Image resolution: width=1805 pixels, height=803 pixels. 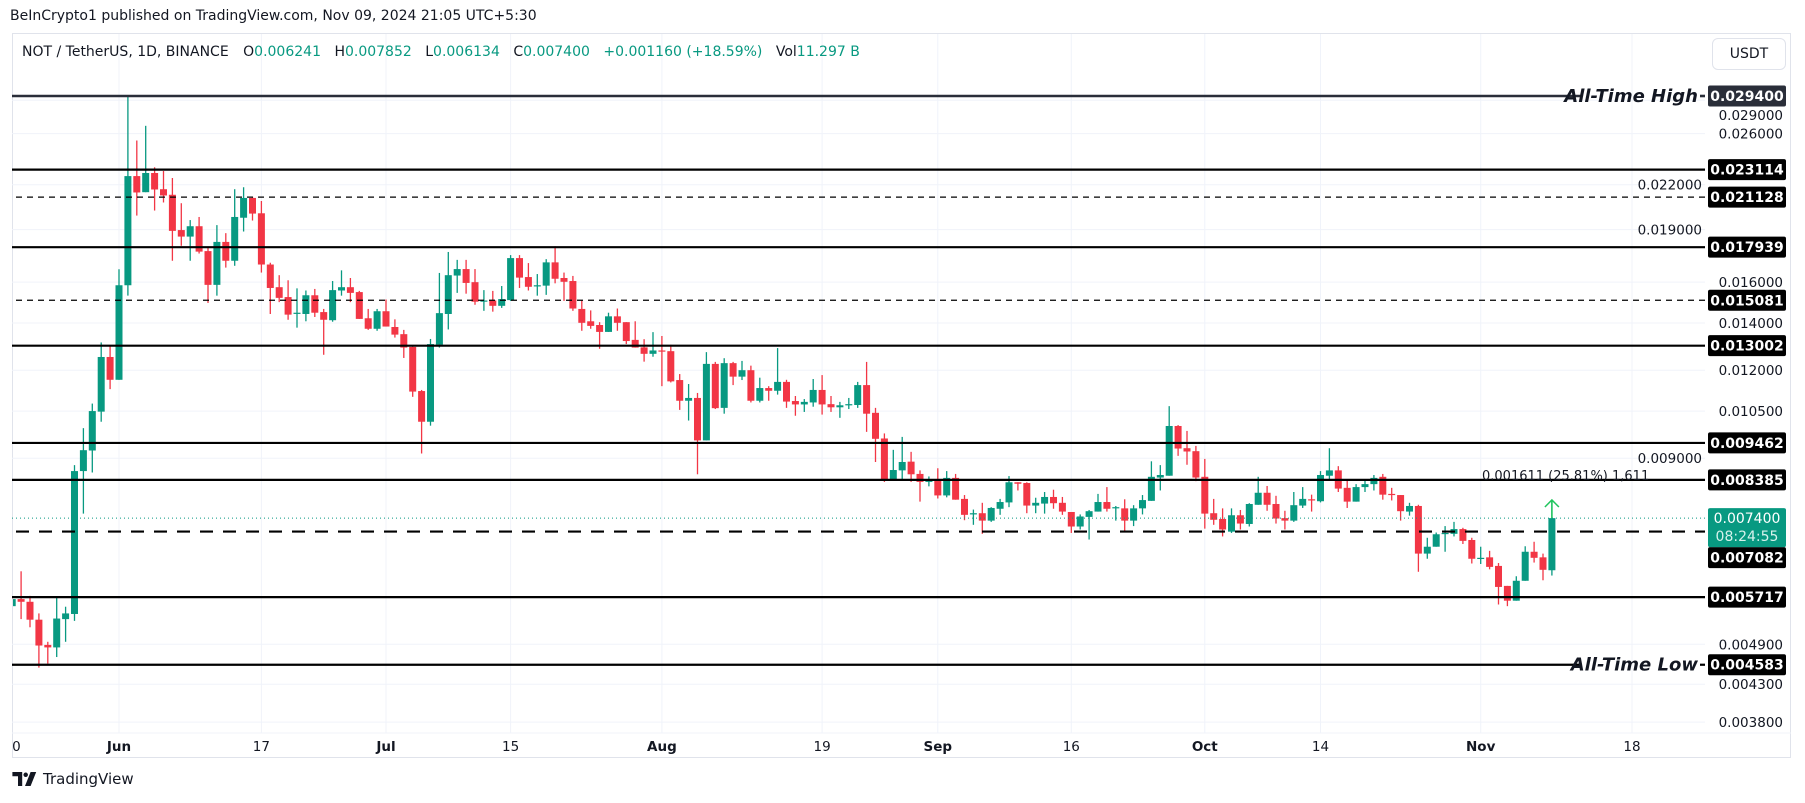 What do you see at coordinates (73, 779) in the screenshot?
I see `footer-brand: TradingView` at bounding box center [73, 779].